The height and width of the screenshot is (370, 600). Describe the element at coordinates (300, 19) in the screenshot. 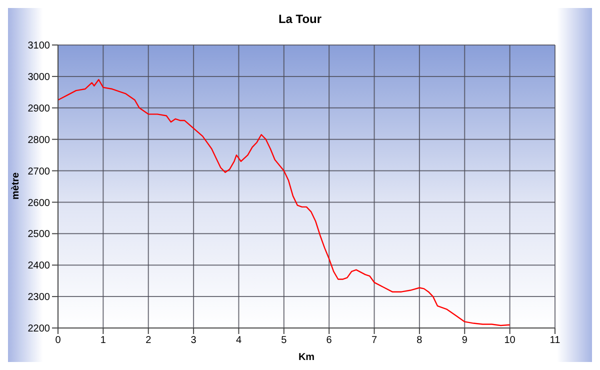

I see `chart-title: La Tour` at that location.